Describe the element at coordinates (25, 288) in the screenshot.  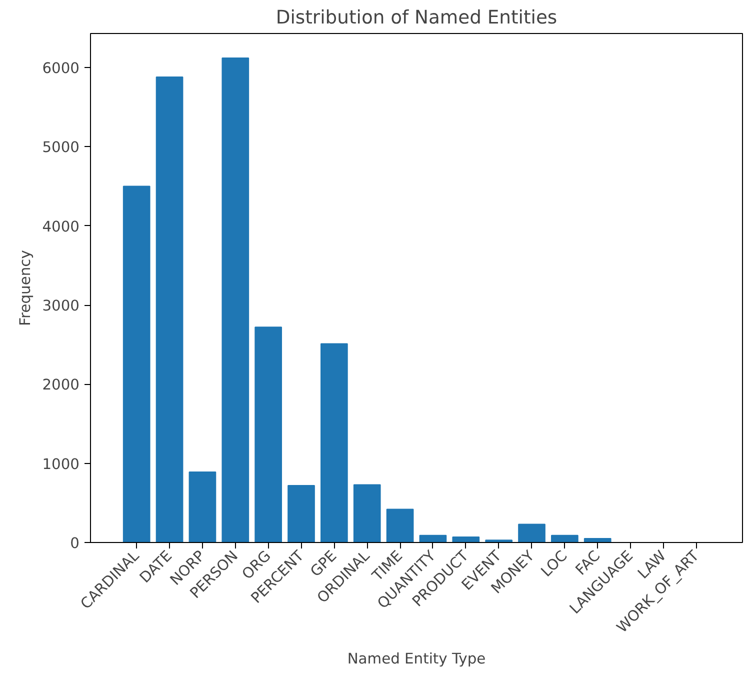
I see `y-axis-title: Frequency` at that location.